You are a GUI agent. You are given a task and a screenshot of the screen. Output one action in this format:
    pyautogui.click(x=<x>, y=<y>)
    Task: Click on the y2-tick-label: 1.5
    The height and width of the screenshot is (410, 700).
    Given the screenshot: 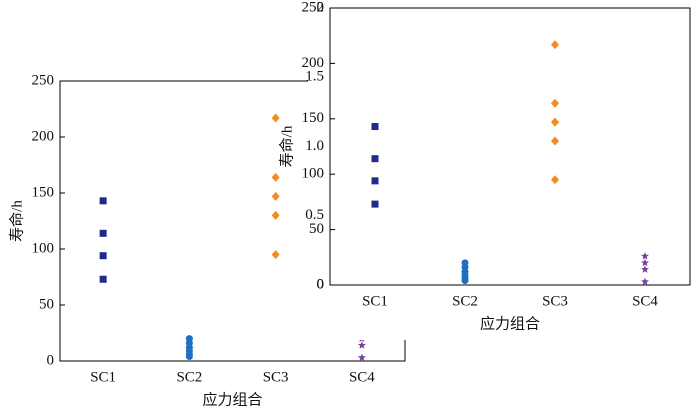 What is the action you would take?
    pyautogui.click(x=314, y=77)
    